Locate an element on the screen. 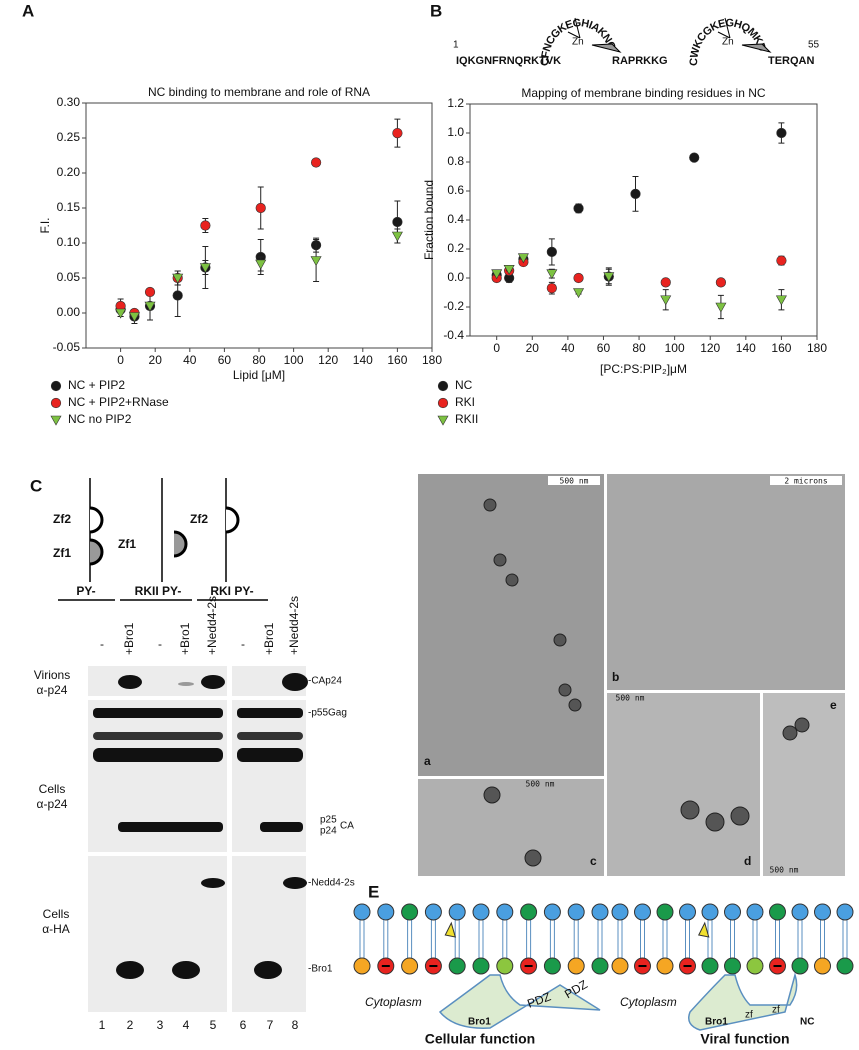  x-tick-label: 80 is located at coordinates (639, 348).